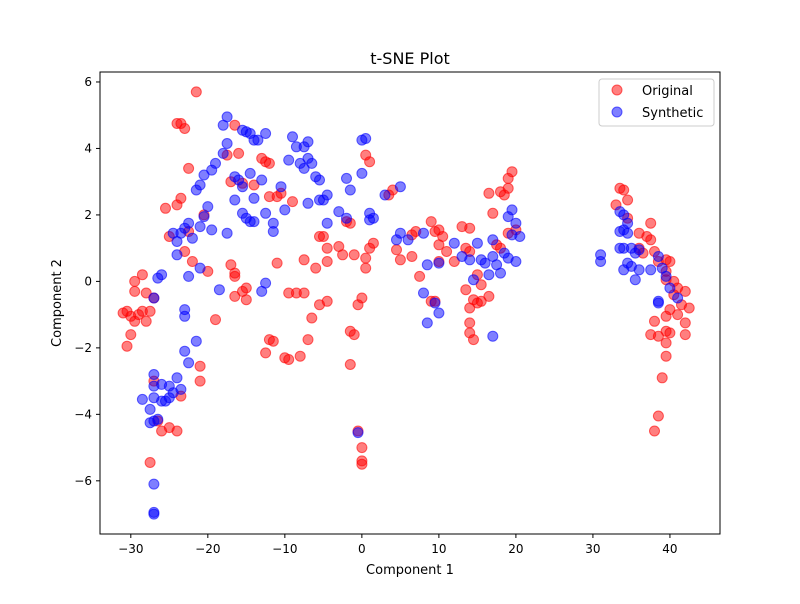 The image size is (800, 604). I want to click on y-tick-label: −4, so click(83, 414).